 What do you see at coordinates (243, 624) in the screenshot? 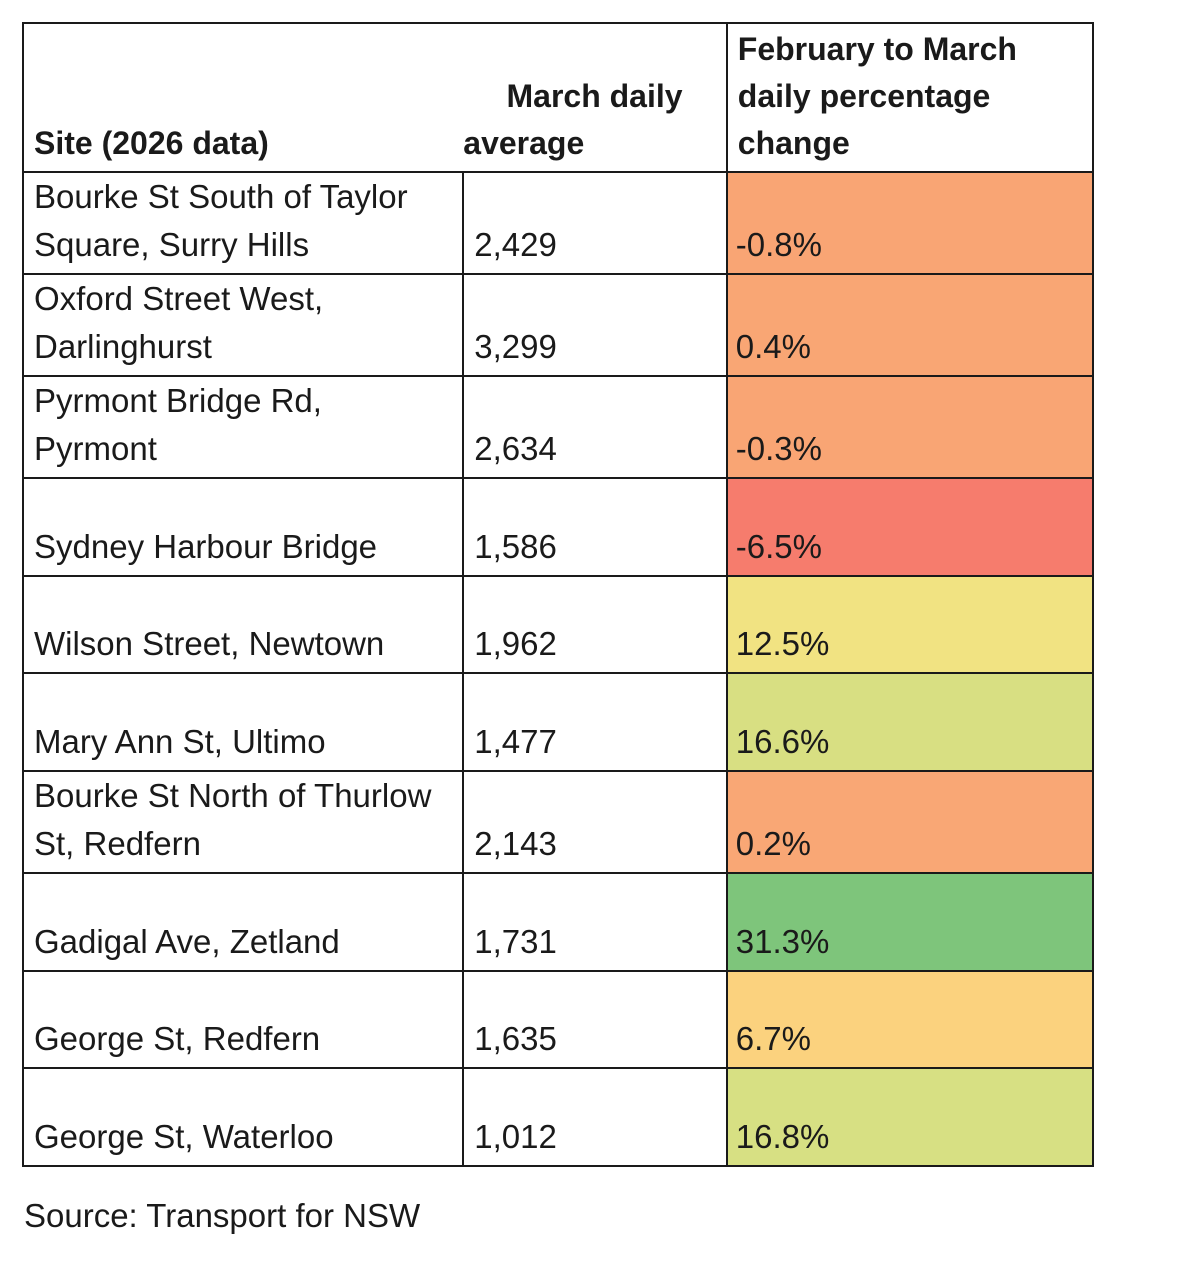
I see `site-cell: Wilson Street, Newtown` at bounding box center [243, 624].